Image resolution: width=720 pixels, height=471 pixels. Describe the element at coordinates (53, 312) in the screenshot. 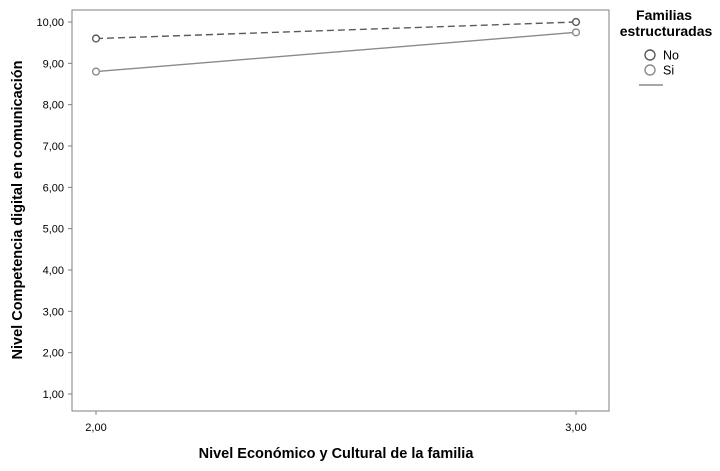

I see `y-tick-label: 3,00` at that location.